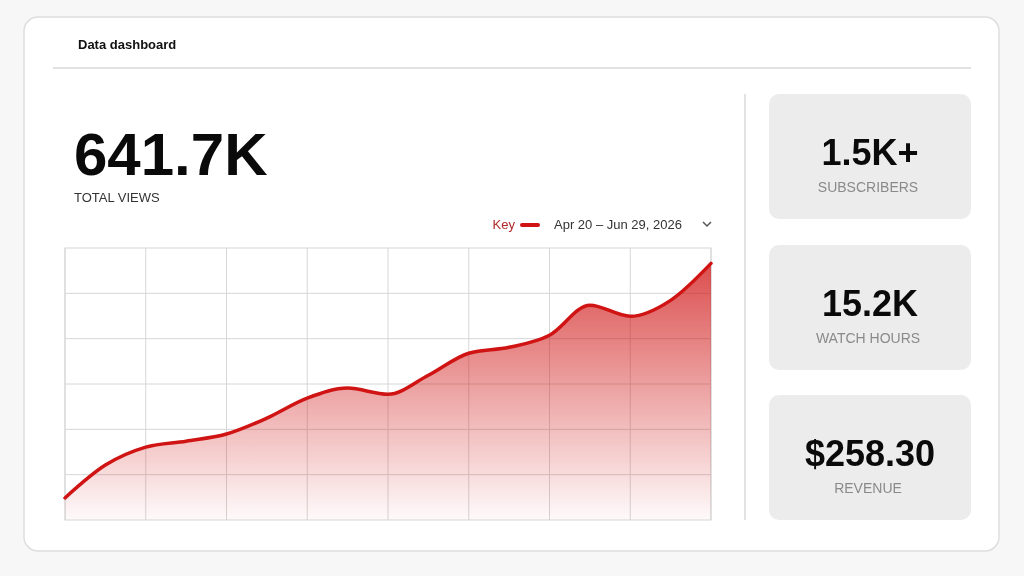 This screenshot has width=1024, height=576. What do you see at coordinates (868, 338) in the screenshot?
I see `text: WATCH HOURS` at bounding box center [868, 338].